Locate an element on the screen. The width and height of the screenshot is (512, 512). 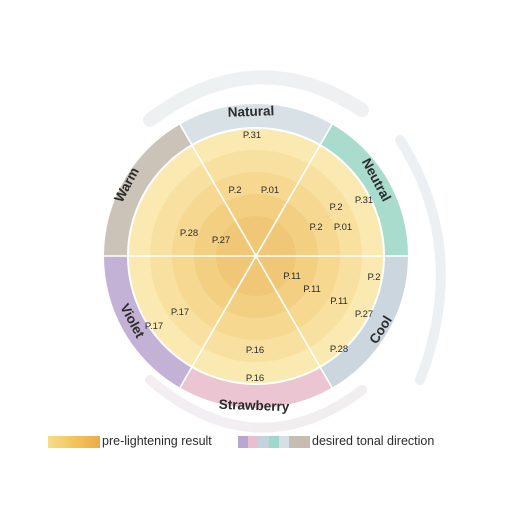
legend-swatch-pre-lightening is located at coordinates (74, 442).